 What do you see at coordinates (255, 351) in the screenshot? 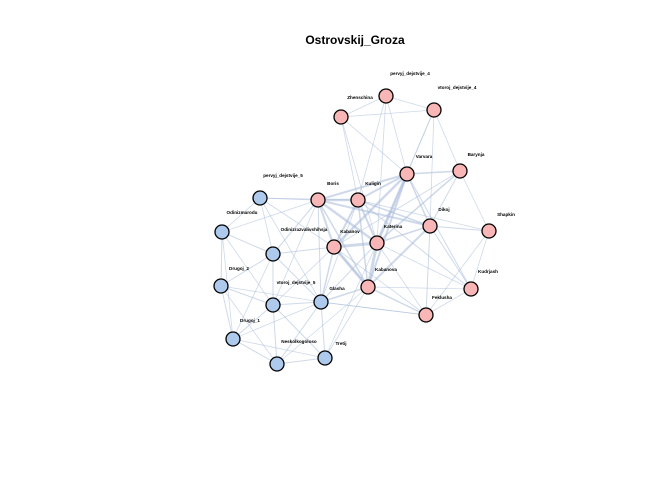
I see `edge-Drugoj_1-Neskolkogoloso` at bounding box center [255, 351].